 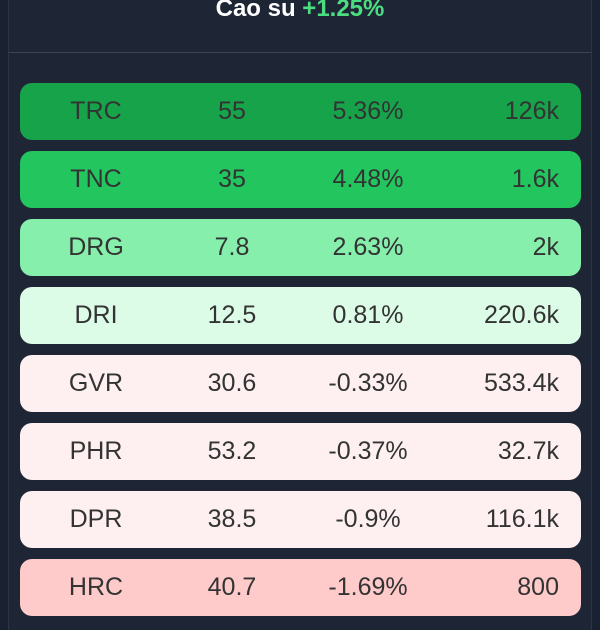 I want to click on stock-change: 5.36%, so click(x=368, y=111).